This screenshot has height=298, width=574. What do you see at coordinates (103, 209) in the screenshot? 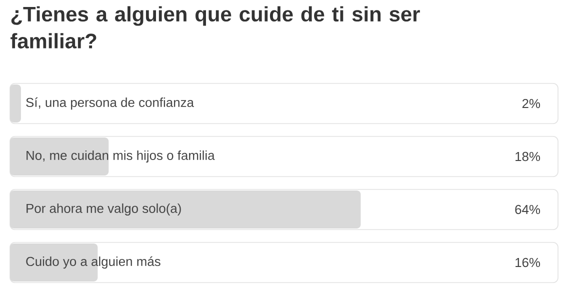
I see `y-tick-label: Por ahora me valgo solo(a)` at bounding box center [103, 209].